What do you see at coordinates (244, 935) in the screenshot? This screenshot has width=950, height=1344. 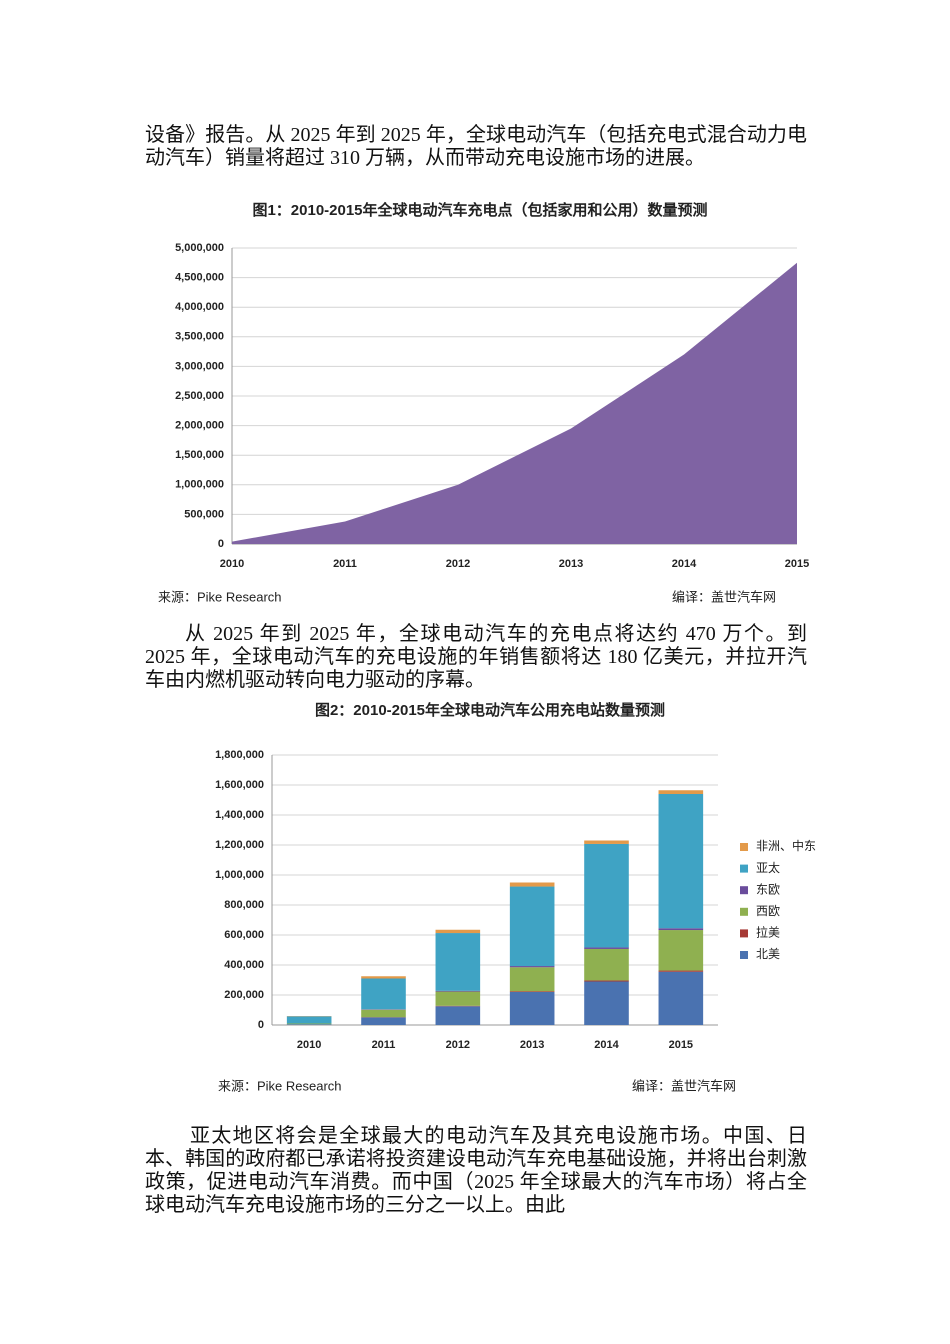 I see `y-tick-label: 600,000` at bounding box center [244, 935].